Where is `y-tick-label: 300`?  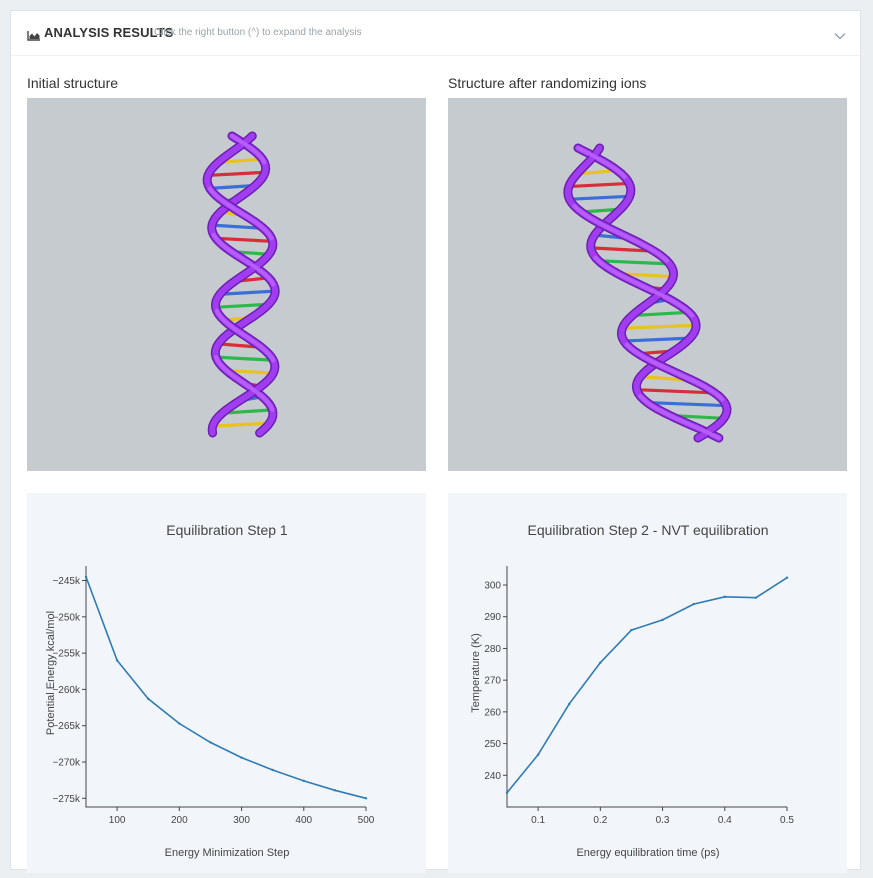 y-tick-label: 300 is located at coordinates (492, 586).